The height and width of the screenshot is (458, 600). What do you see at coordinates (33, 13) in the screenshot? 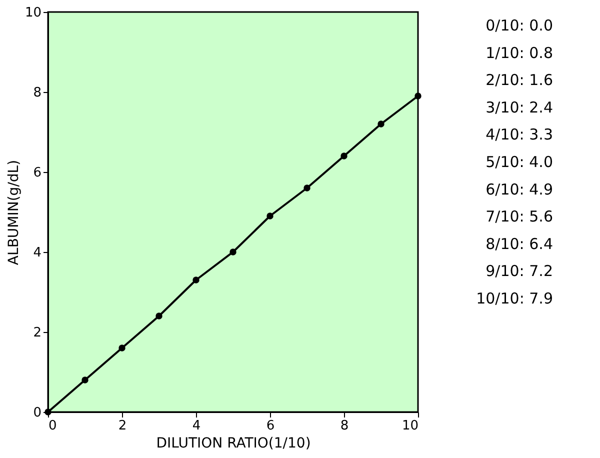
I see `y-tick-label: 10` at bounding box center [33, 13].